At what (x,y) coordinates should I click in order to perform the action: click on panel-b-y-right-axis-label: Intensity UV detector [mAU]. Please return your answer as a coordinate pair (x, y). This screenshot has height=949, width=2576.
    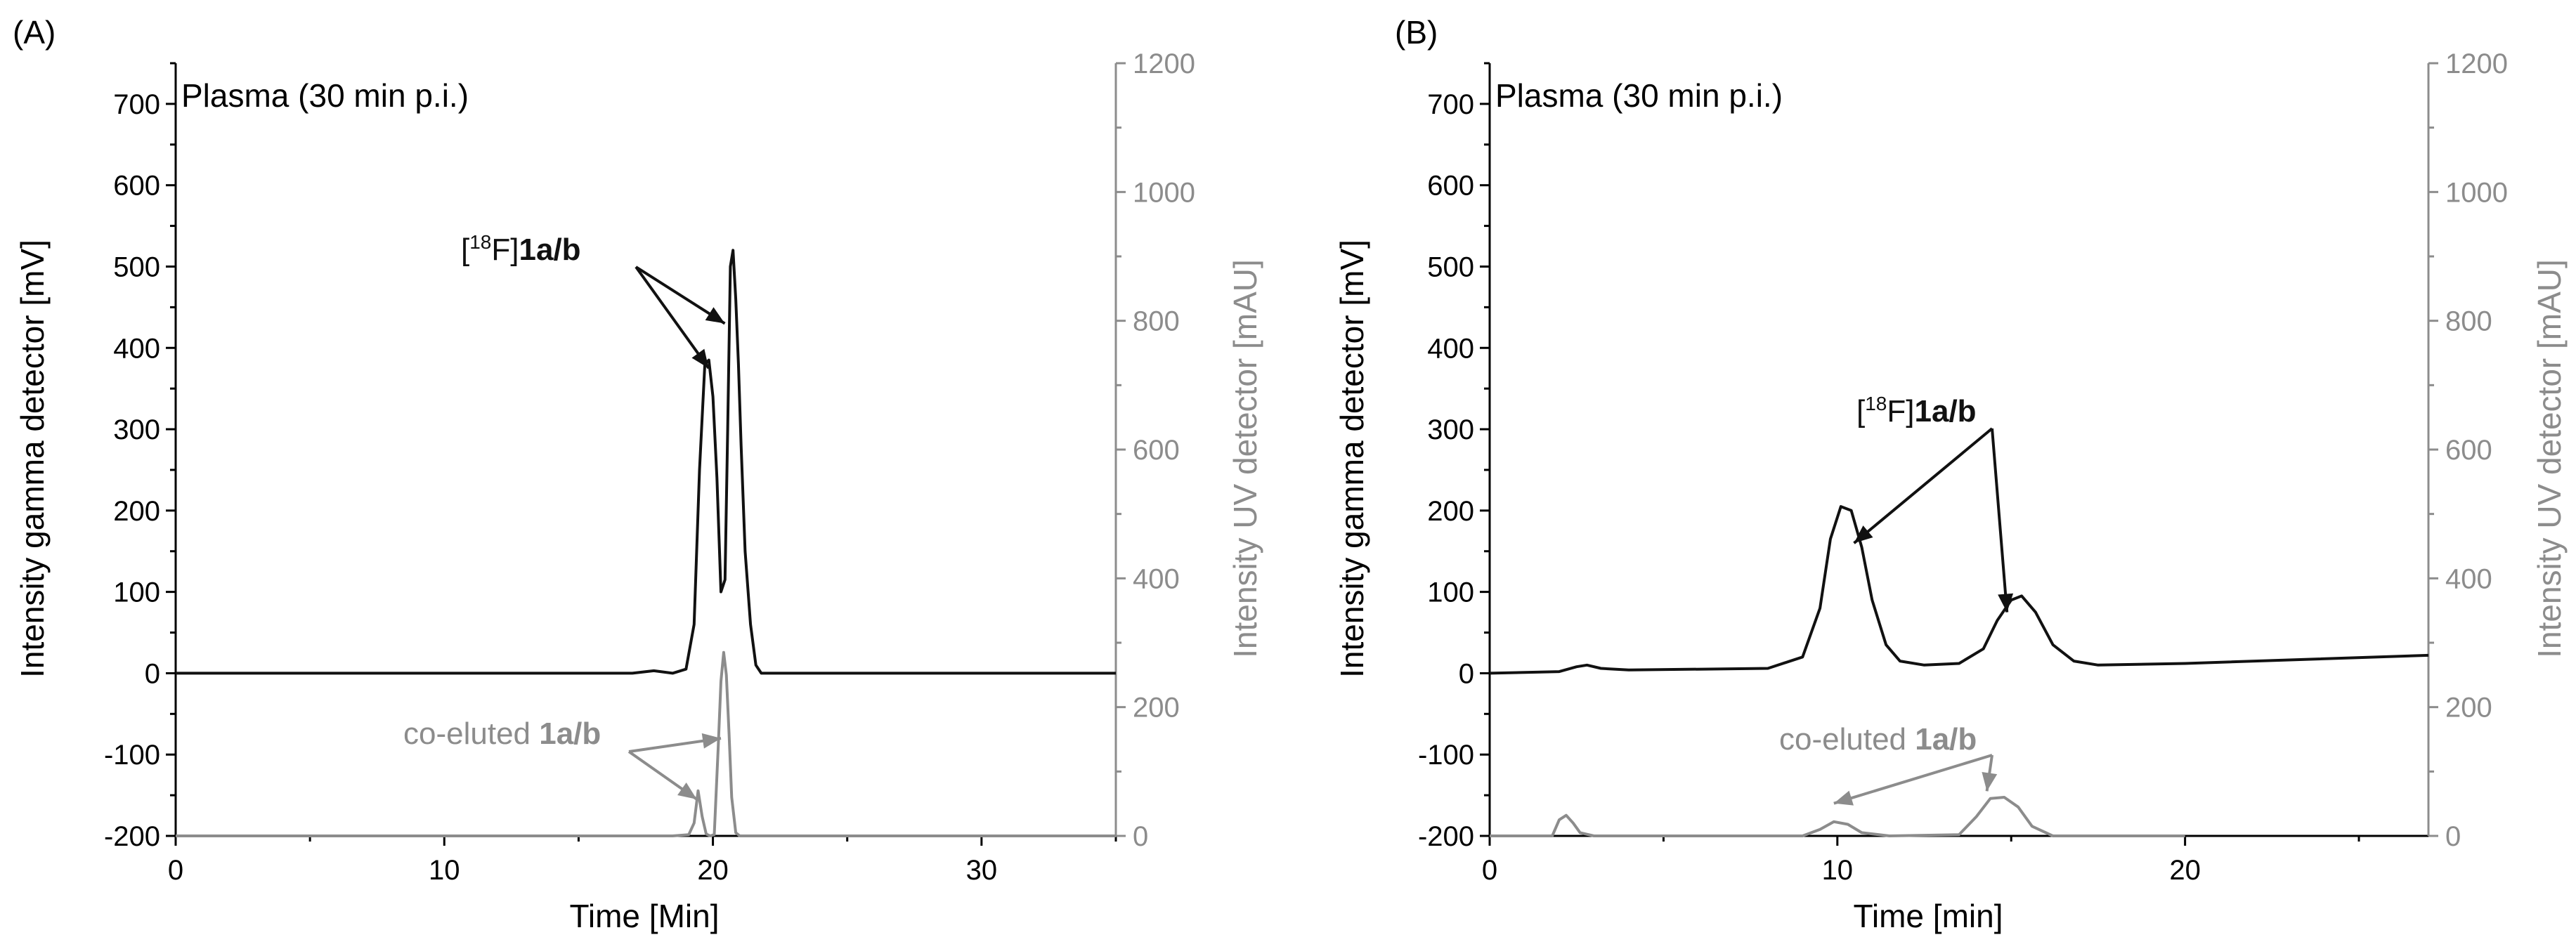
    Looking at the image, I should click on (2549, 458).